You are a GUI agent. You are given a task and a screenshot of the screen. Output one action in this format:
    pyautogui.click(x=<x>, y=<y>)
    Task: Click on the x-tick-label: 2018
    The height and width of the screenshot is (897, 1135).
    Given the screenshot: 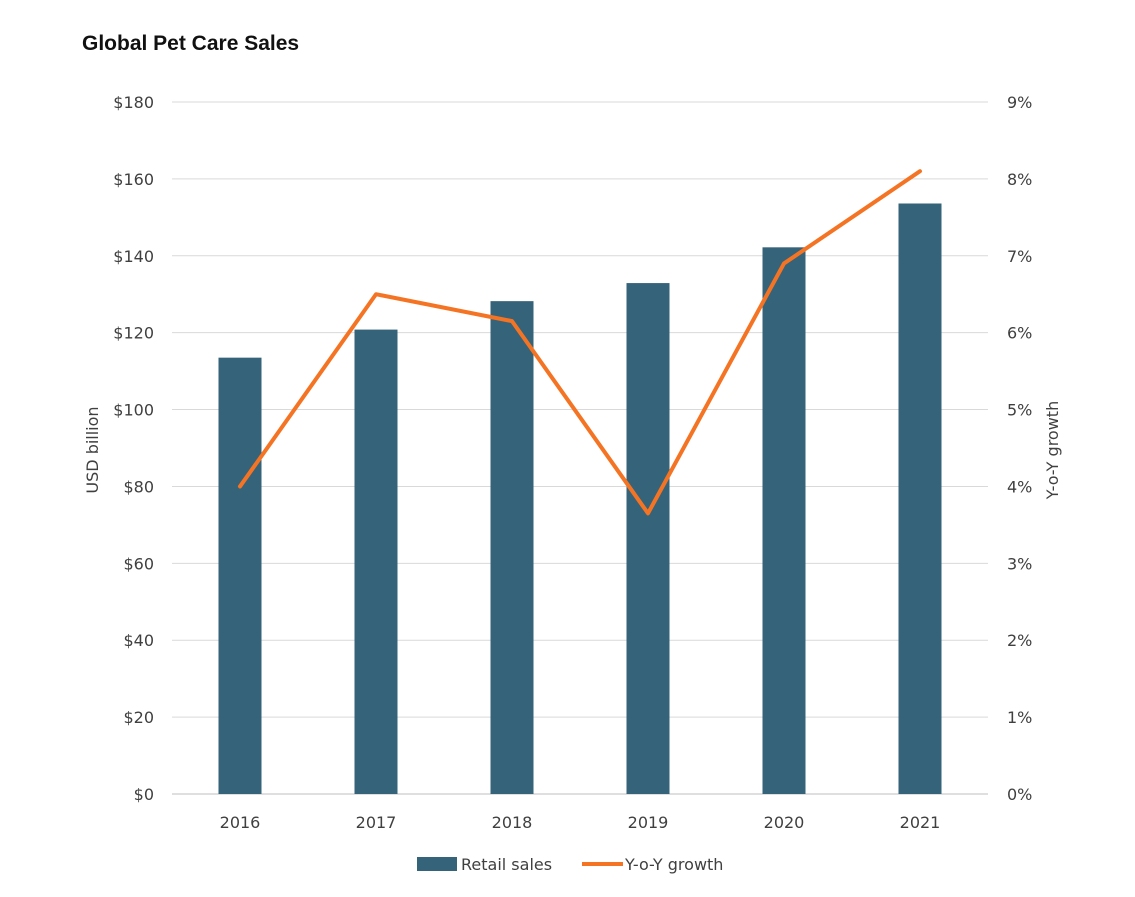 What is the action you would take?
    pyautogui.click(x=512, y=822)
    